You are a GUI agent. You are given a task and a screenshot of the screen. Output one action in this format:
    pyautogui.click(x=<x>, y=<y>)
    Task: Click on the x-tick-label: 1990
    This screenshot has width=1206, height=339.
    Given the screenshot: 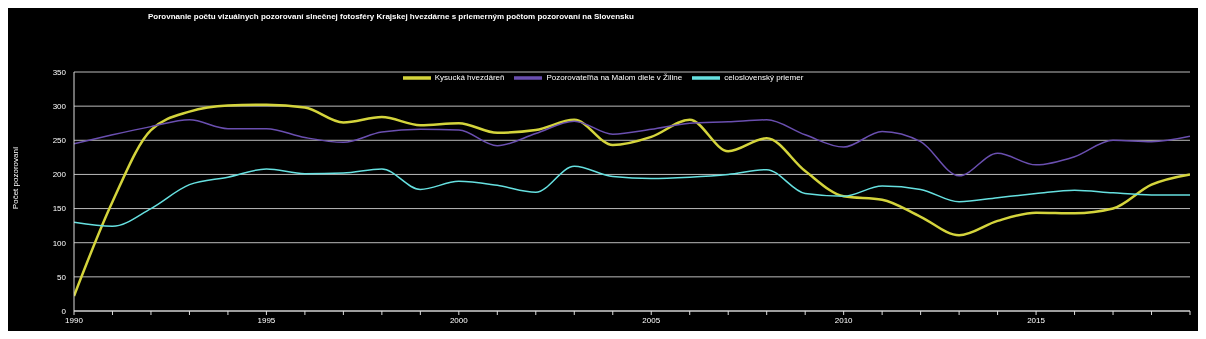 What is the action you would take?
    pyautogui.click(x=74, y=320)
    